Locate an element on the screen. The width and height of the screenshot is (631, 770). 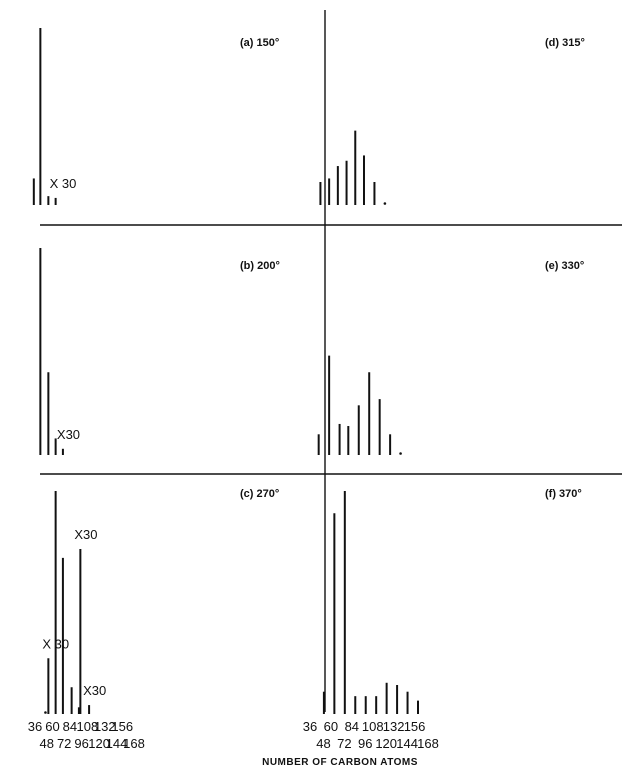
panel-title: (f) 370° is located at coordinates (563, 494).